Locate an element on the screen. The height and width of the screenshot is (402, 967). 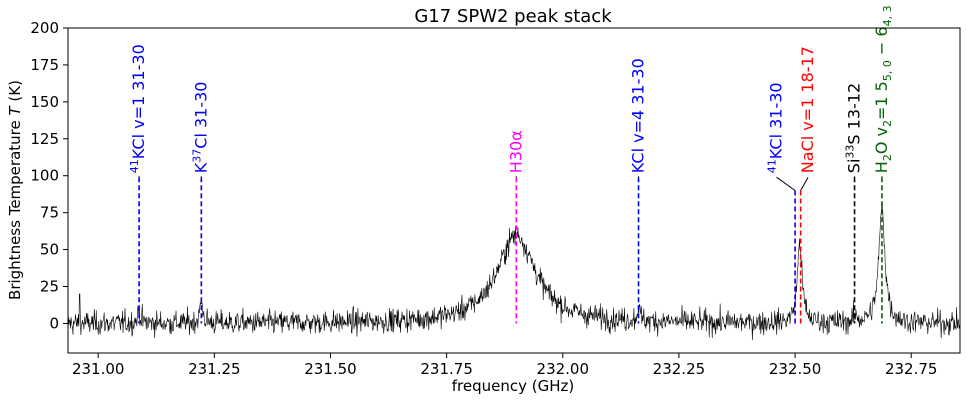
line-label-part: H is located at coordinates (881, 167).